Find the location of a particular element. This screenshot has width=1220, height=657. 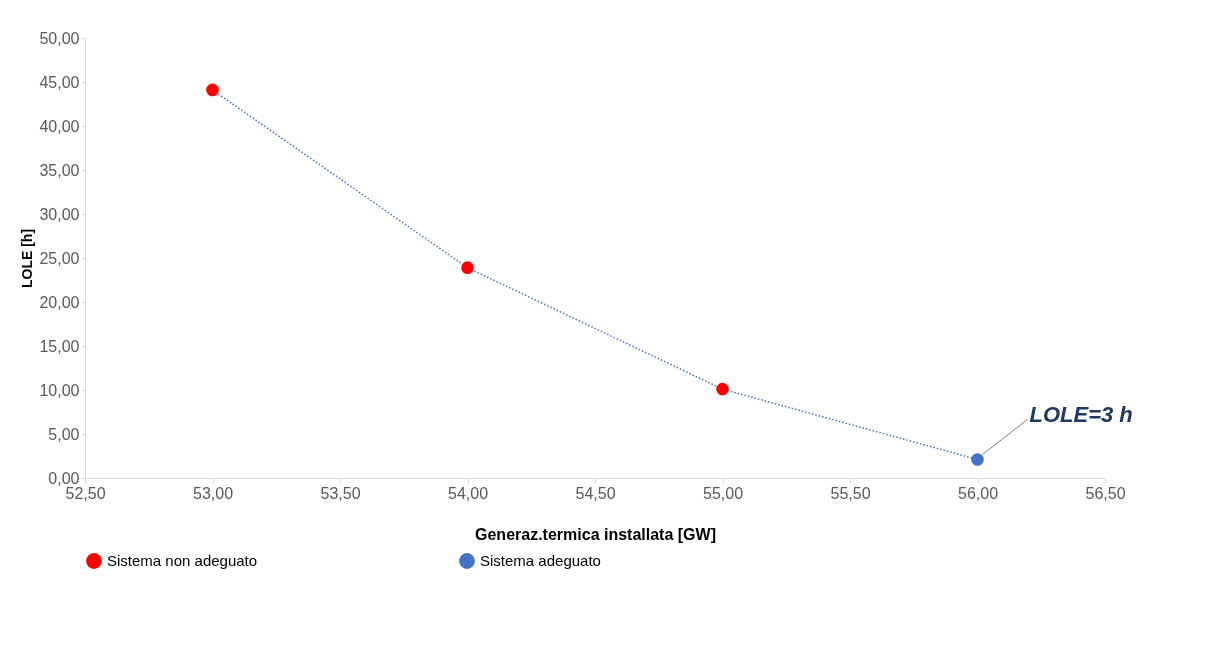

y-tick-label: 10,00 is located at coordinates (59, 390).